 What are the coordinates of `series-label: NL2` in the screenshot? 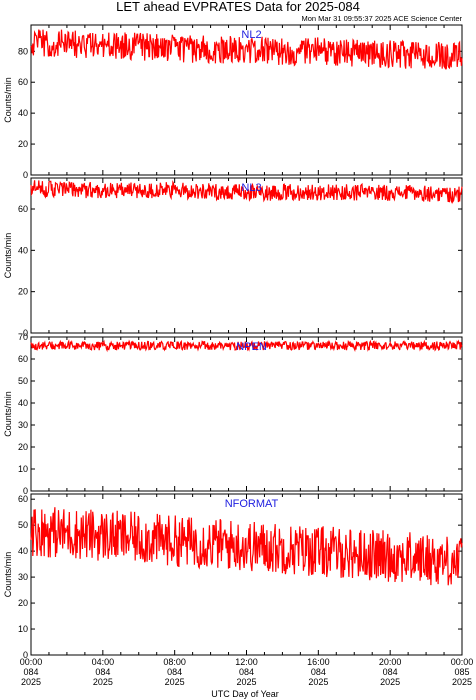 It's located at (251, 35).